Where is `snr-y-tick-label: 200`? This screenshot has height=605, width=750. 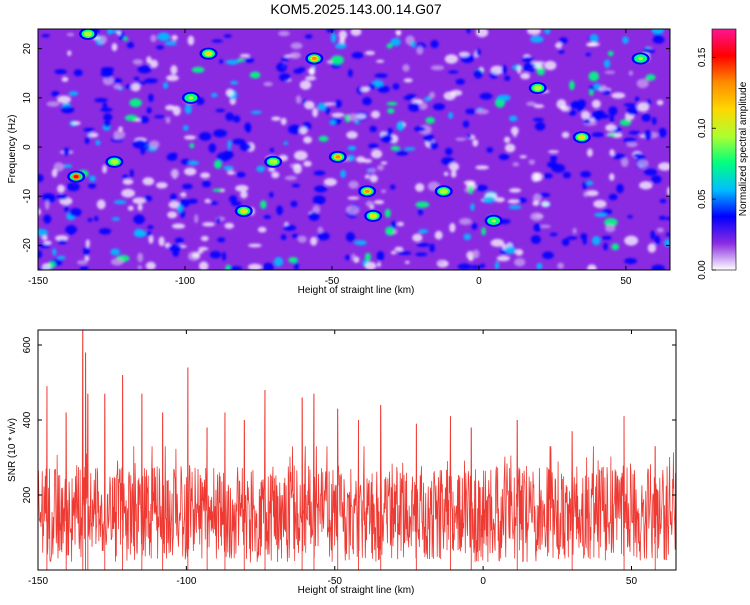 snr-y-tick-label: 200 is located at coordinates (27, 494).